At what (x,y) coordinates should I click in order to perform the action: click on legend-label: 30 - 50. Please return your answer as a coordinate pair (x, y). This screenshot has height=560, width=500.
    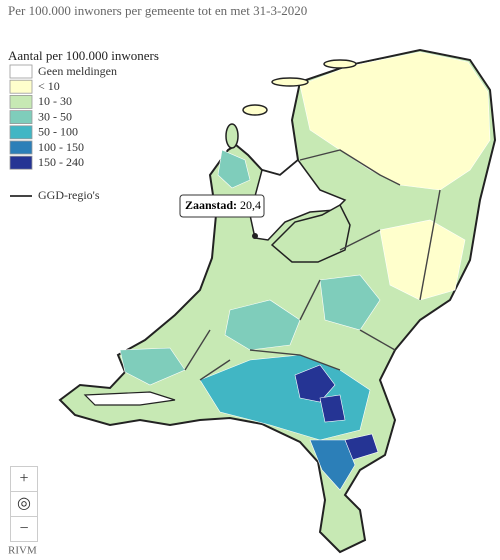
    Looking at the image, I should click on (55, 116).